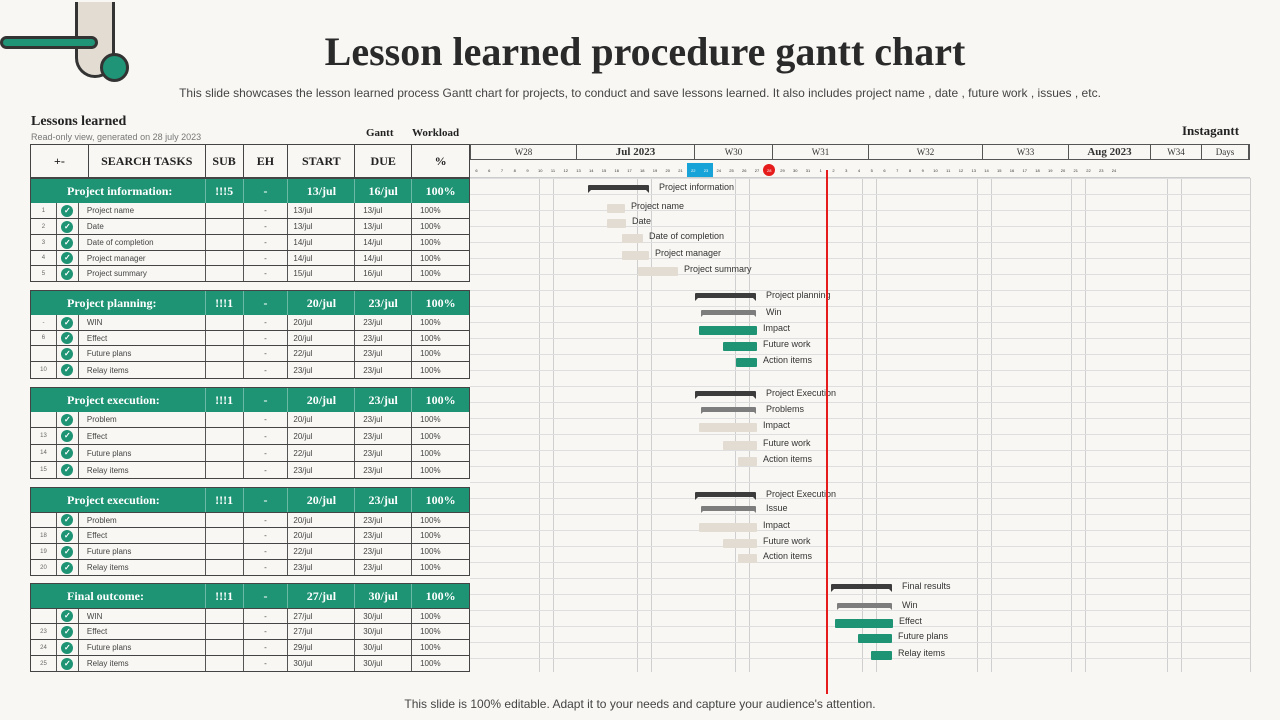 The image size is (1280, 720). What do you see at coordinates (250, 227) in the screenshot?
I see `table-row: 2 ✓ Date -13/jul 13/jul 100%` at bounding box center [250, 227].